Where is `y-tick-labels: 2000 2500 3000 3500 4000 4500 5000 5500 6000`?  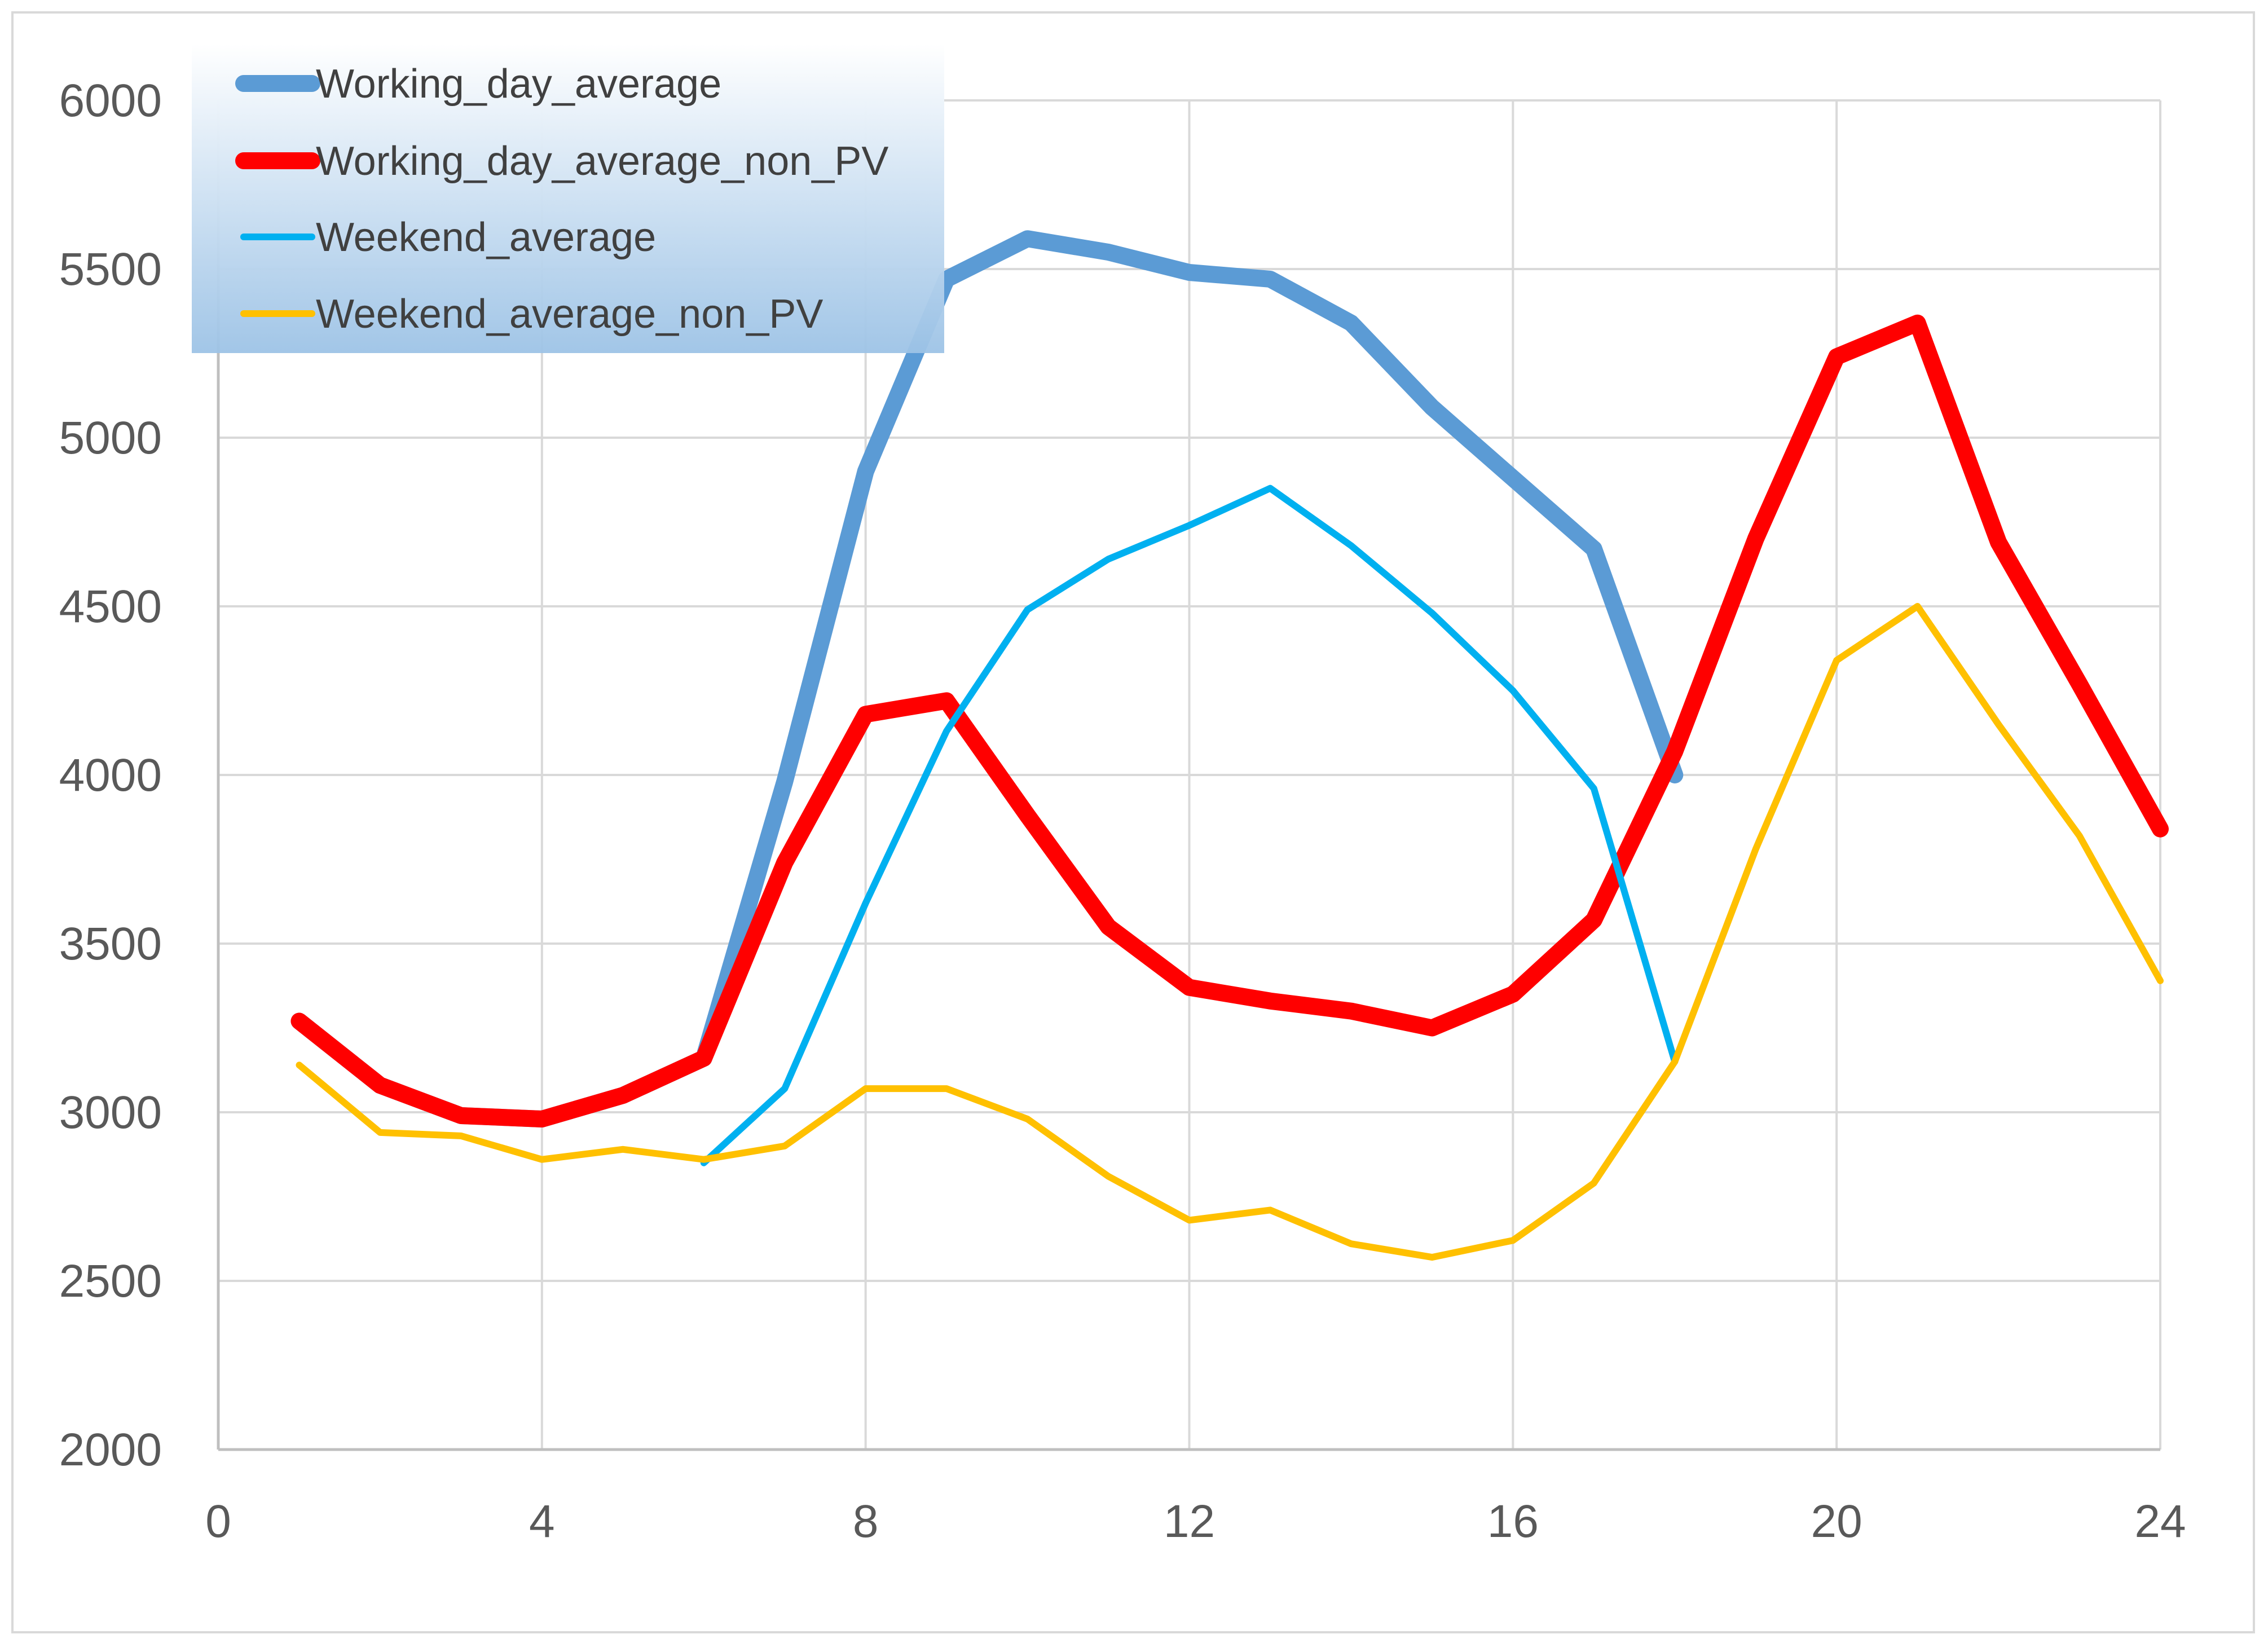
y-tick-labels: 2000 2500 3000 3500 4000 4500 5000 5500 6000 is located at coordinates (110, 775).